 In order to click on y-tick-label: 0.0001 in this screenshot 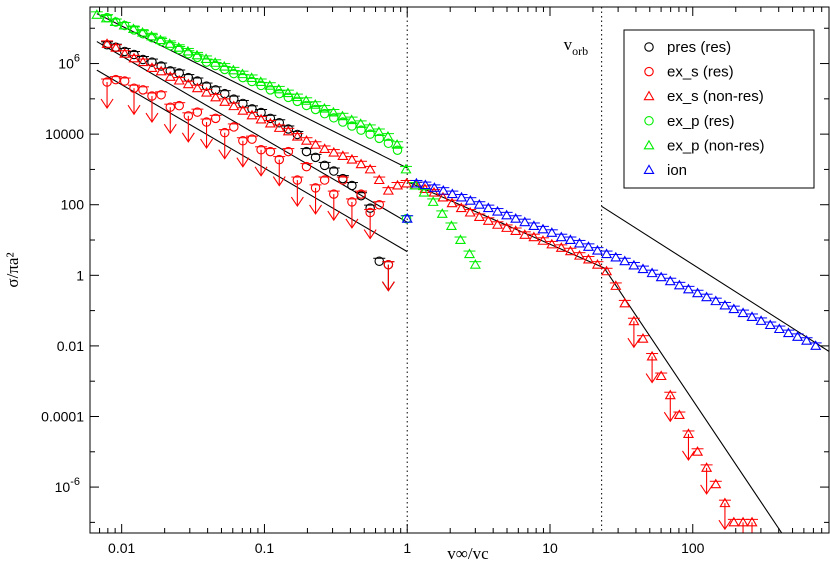, I will do `click(62, 416)`.